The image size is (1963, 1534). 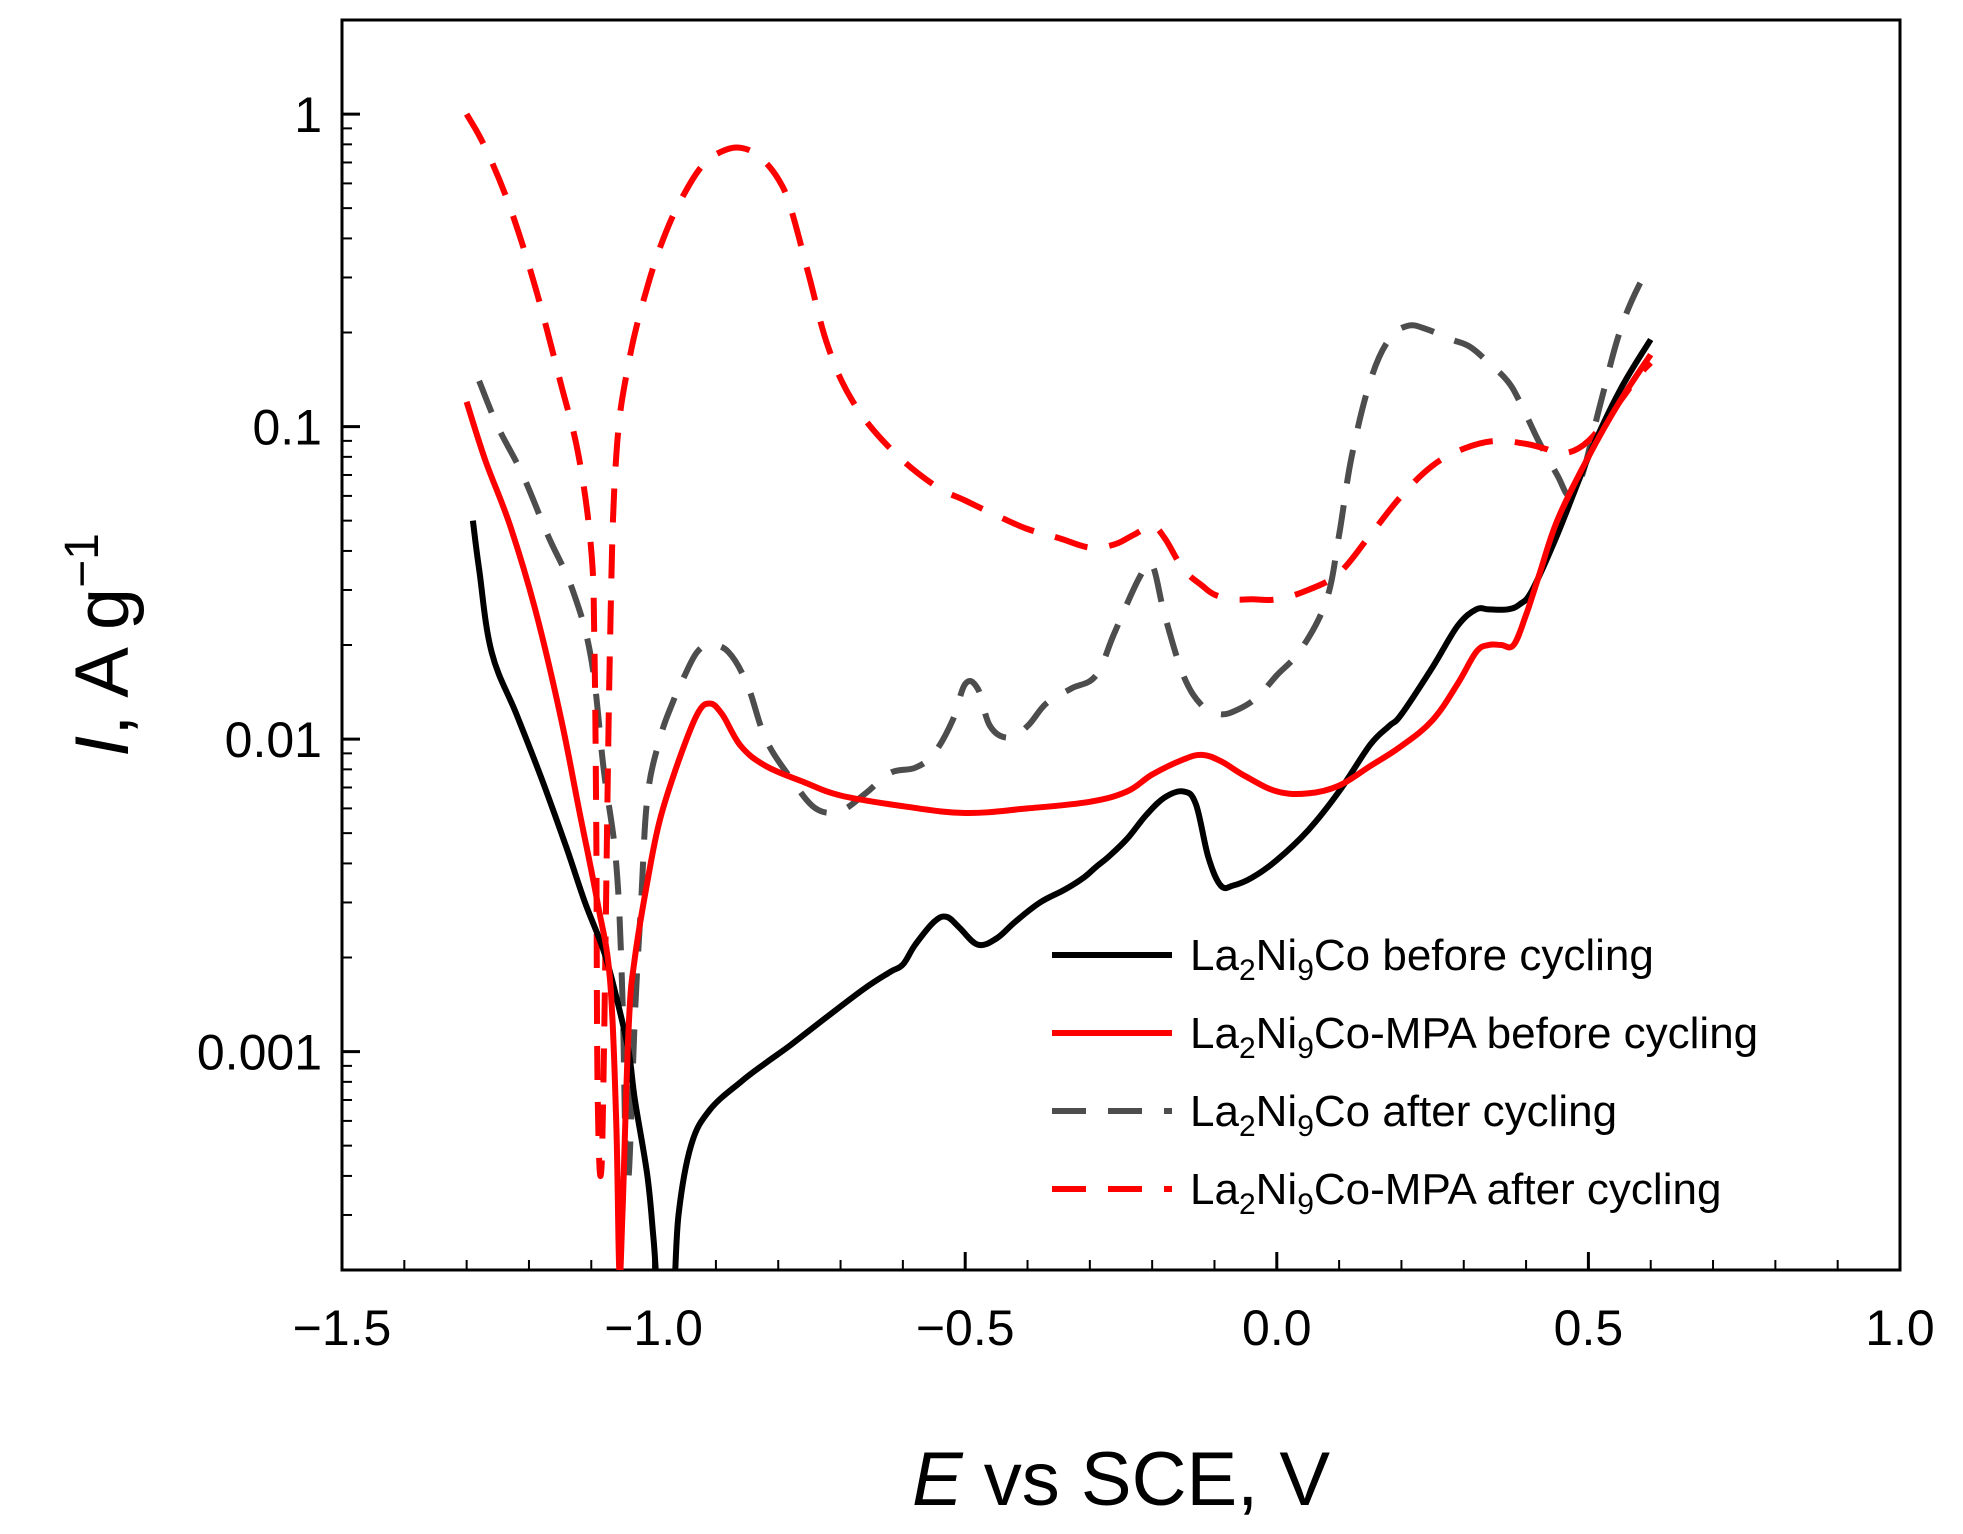 I want to click on y-axis-ticks: 0.001 0.01 0.1 1, so click(x=278, y=651).